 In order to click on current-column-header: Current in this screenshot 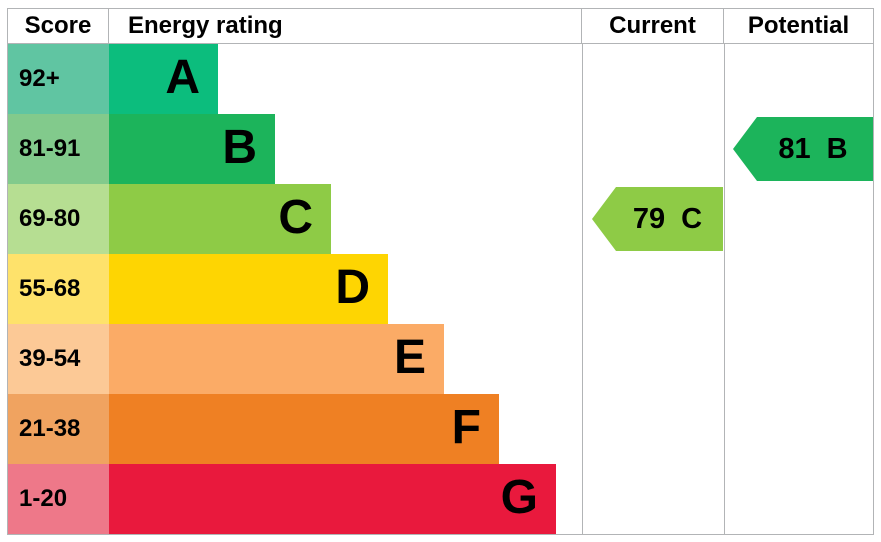, I will do `click(653, 26)`.